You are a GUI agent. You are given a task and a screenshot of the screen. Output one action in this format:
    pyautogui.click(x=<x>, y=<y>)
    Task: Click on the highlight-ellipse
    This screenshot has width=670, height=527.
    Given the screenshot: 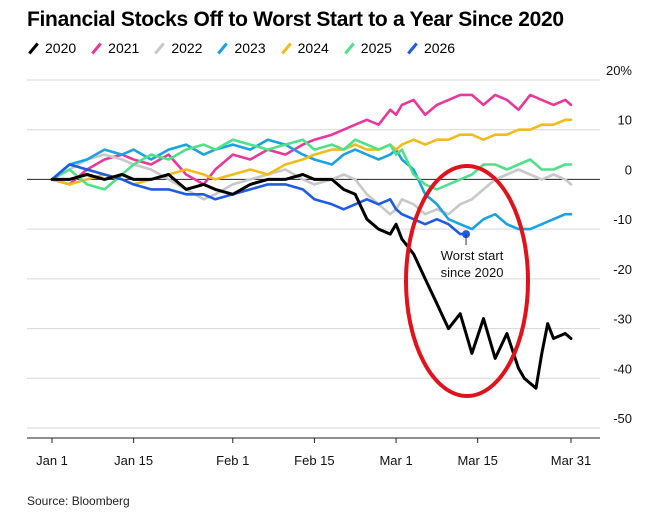 What is the action you would take?
    pyautogui.click(x=467, y=281)
    